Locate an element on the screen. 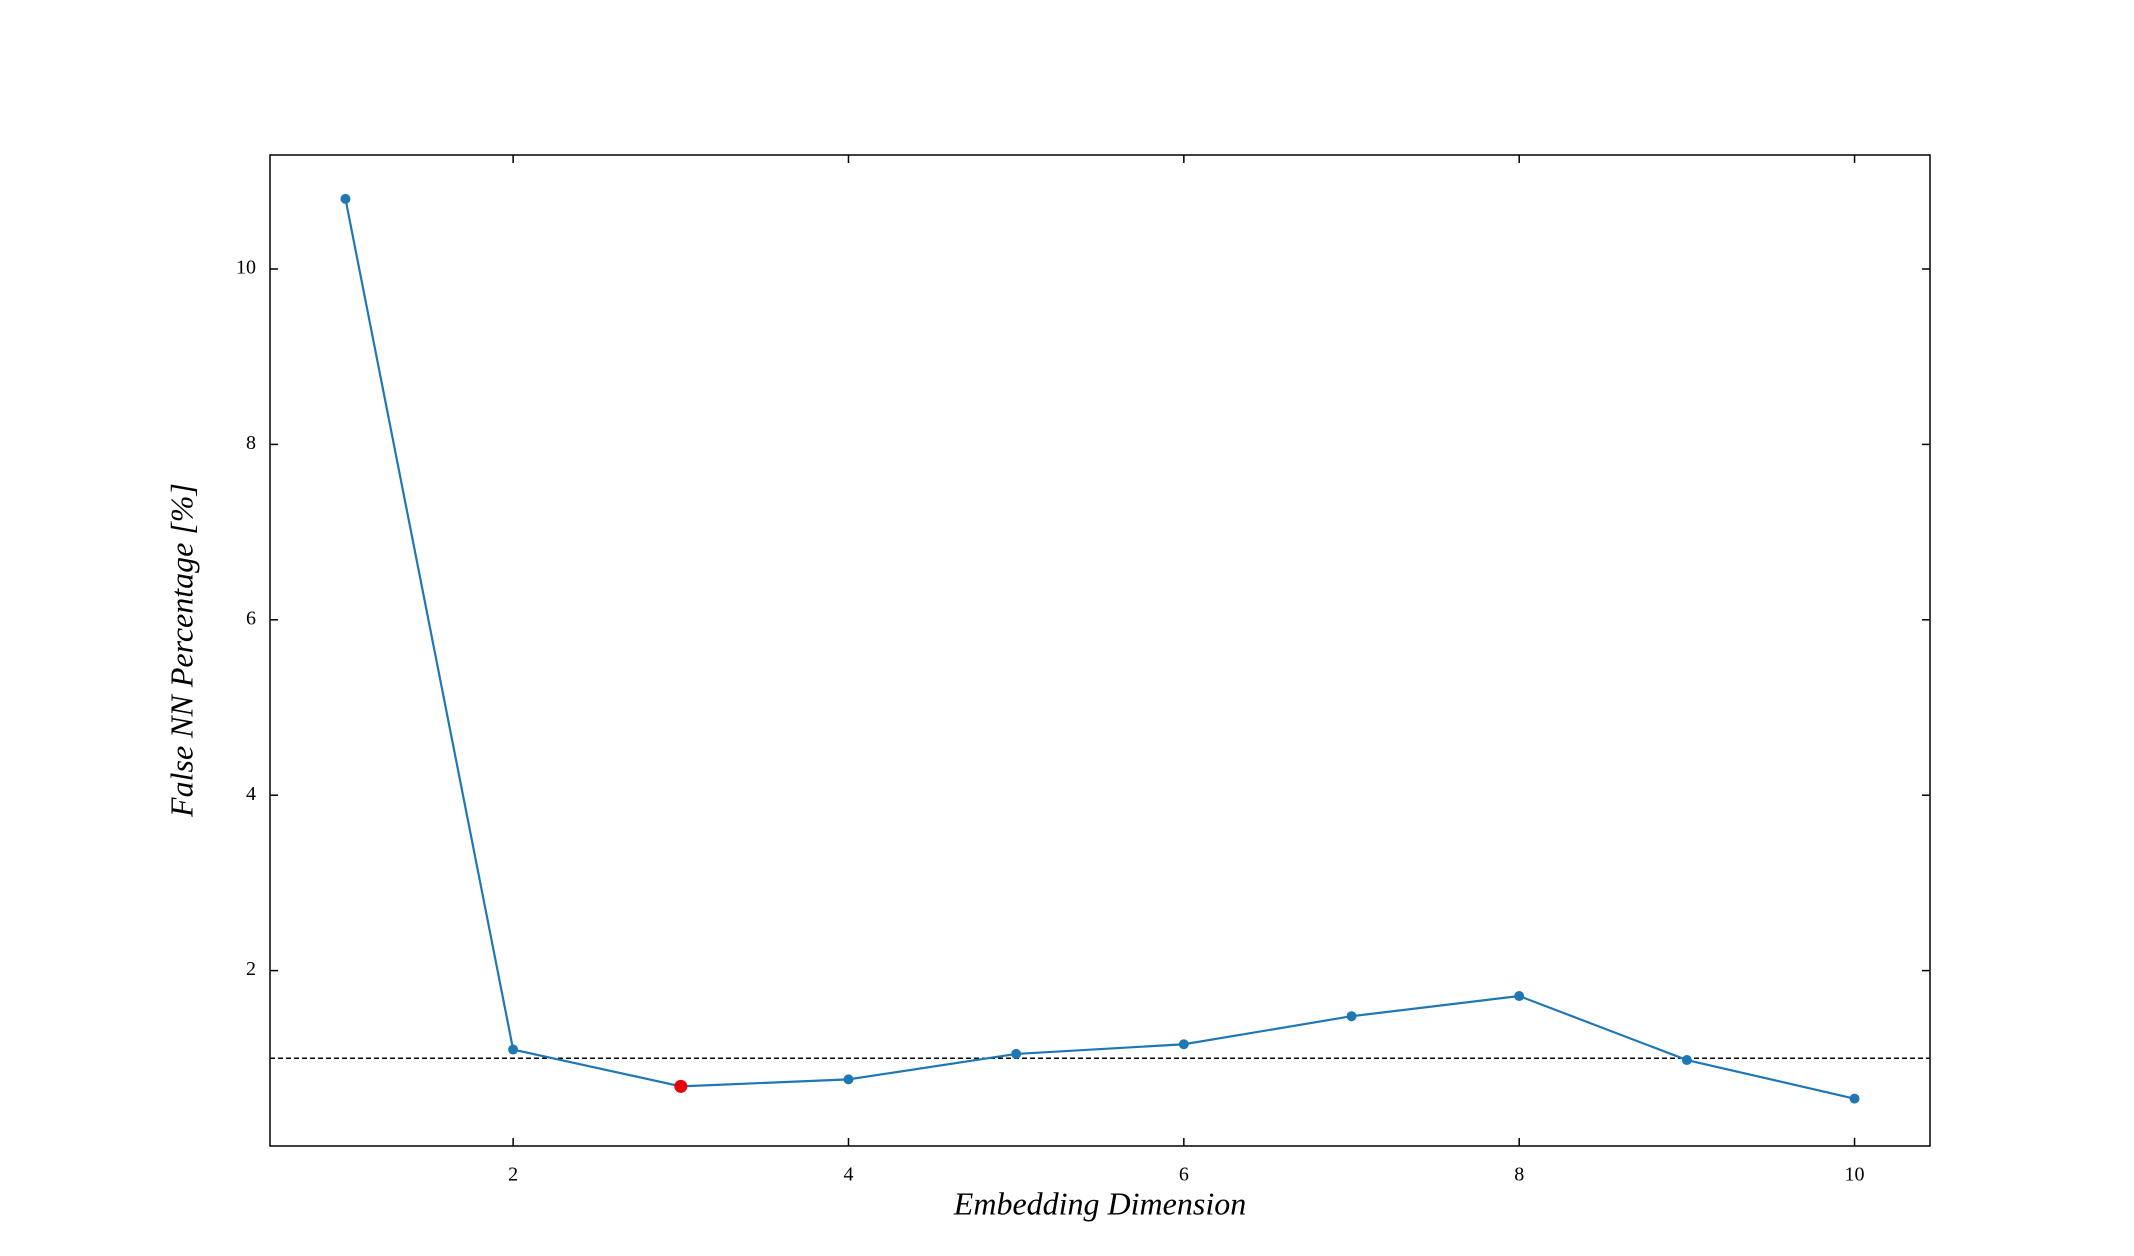  y-tick-label: 10 is located at coordinates (246, 268).